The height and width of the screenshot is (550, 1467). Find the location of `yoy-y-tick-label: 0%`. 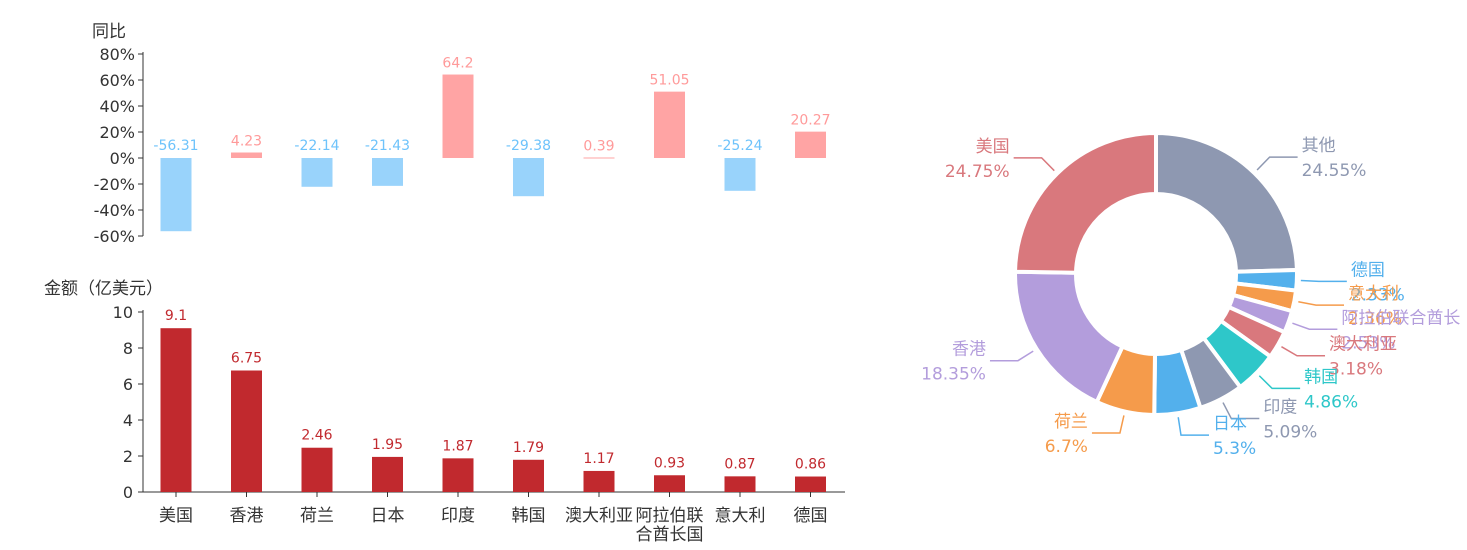

yoy-y-tick-label: 0% is located at coordinates (122, 158).